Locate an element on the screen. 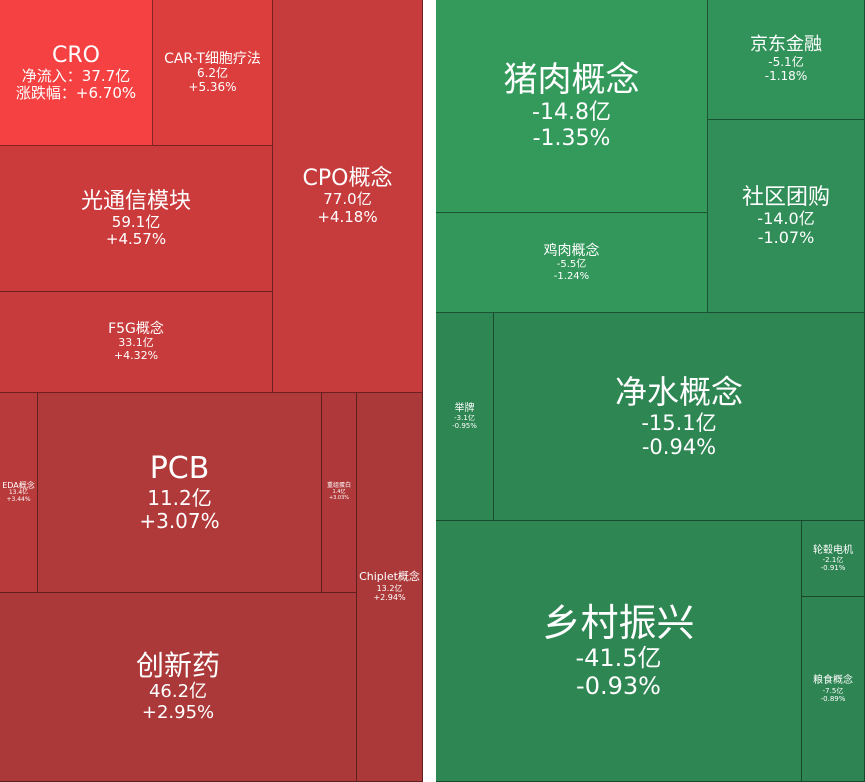 This screenshot has height=782, width=865. tile-flow-value: 13.2亿 is located at coordinates (389, 589).